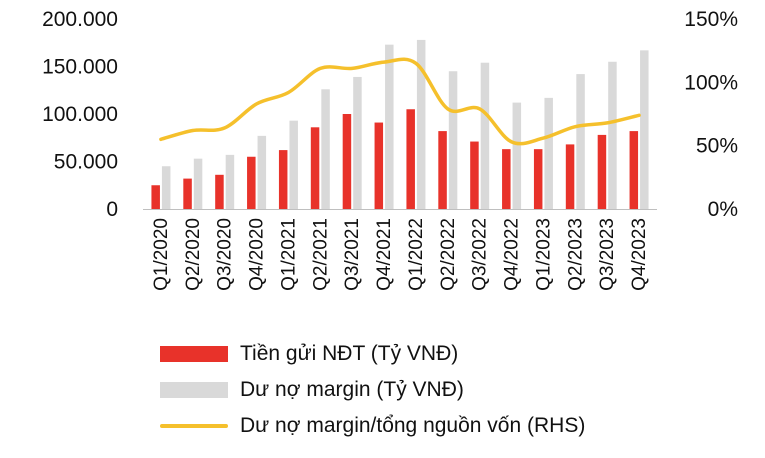 This screenshot has width=765, height=458. I want to click on category-label: Q3/2020, so click(225, 254).